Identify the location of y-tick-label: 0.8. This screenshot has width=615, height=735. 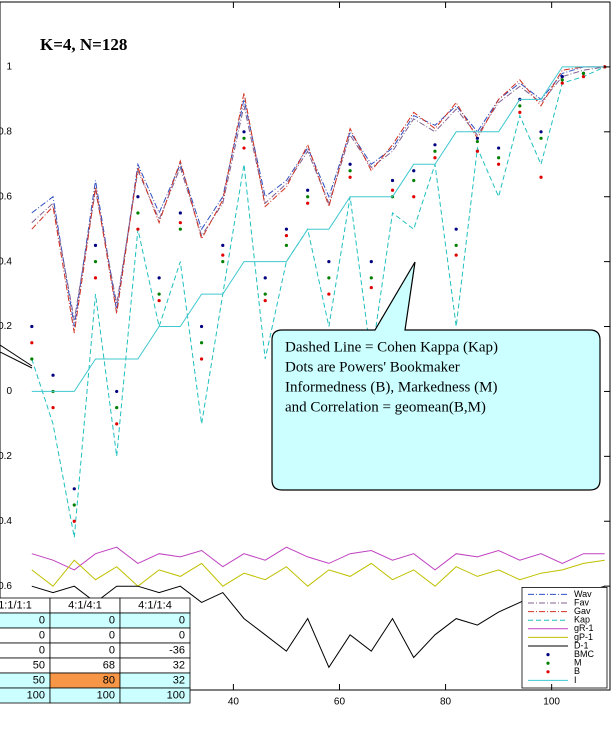
(6, 131).